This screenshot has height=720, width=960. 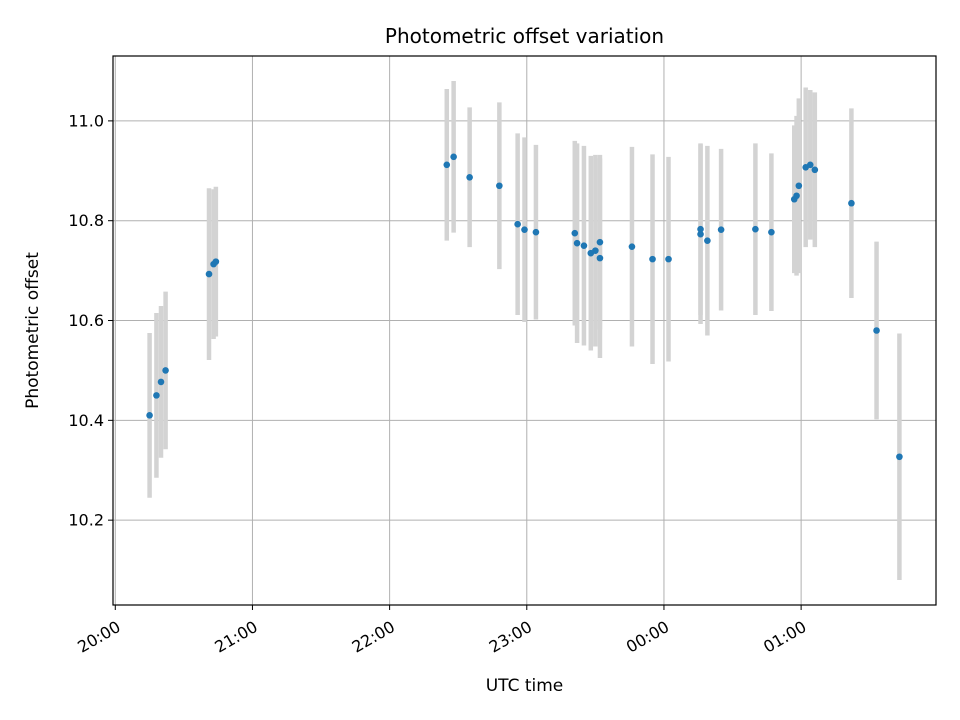 What do you see at coordinates (86, 420) in the screenshot?
I see `y-tick-label: 10.4` at bounding box center [86, 420].